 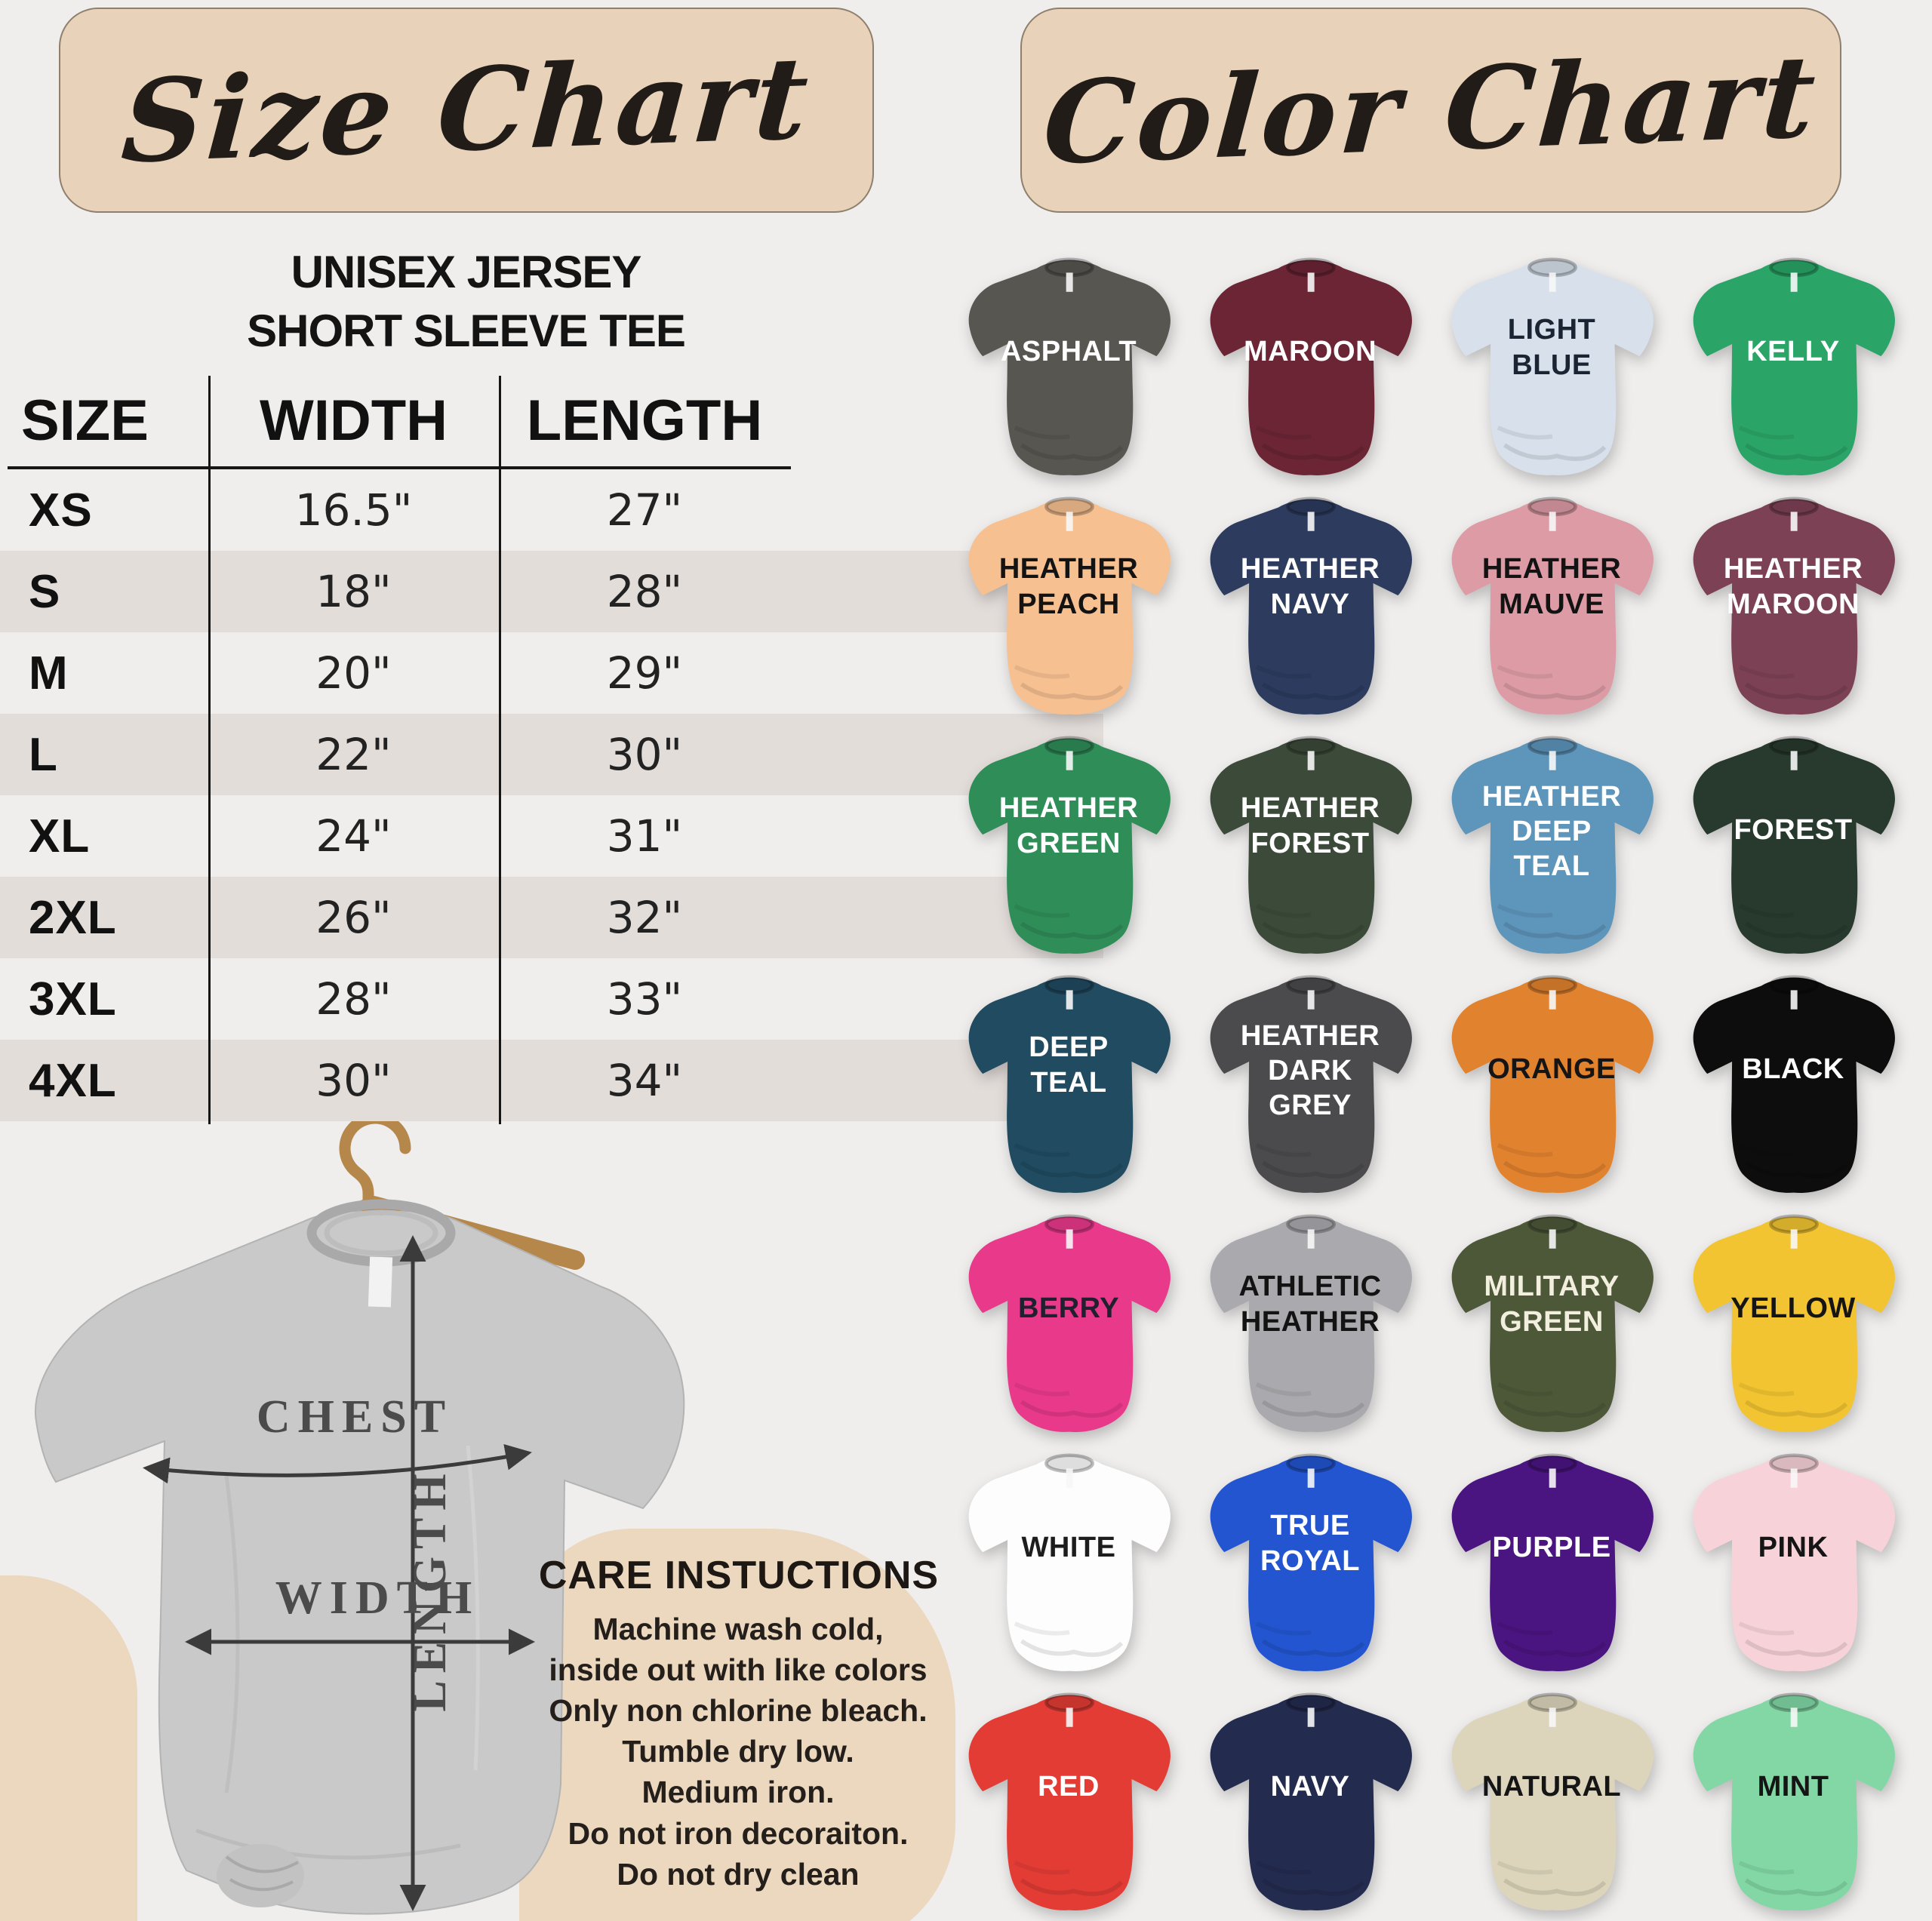 What do you see at coordinates (738, 1833) in the screenshot?
I see `care-instruction-line: Do not iron decoraiton.` at bounding box center [738, 1833].